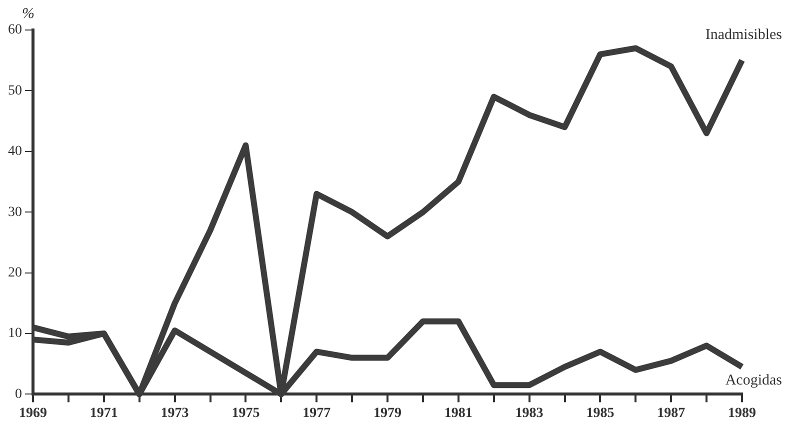  I want to click on x-tick-label: 1975, so click(246, 414).